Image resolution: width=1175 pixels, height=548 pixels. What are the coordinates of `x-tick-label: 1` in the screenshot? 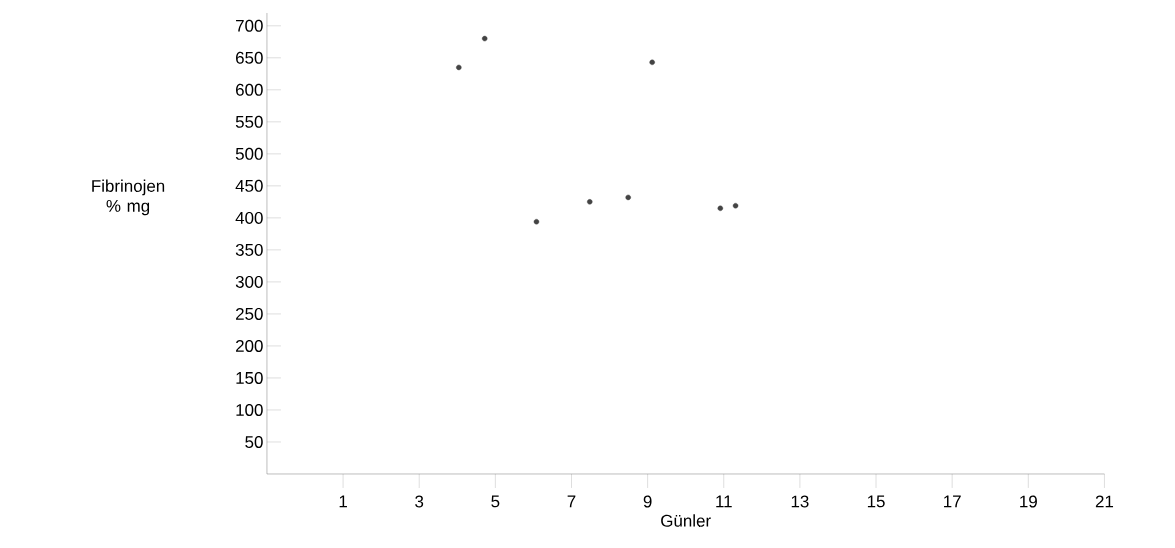 It's located at (343, 501).